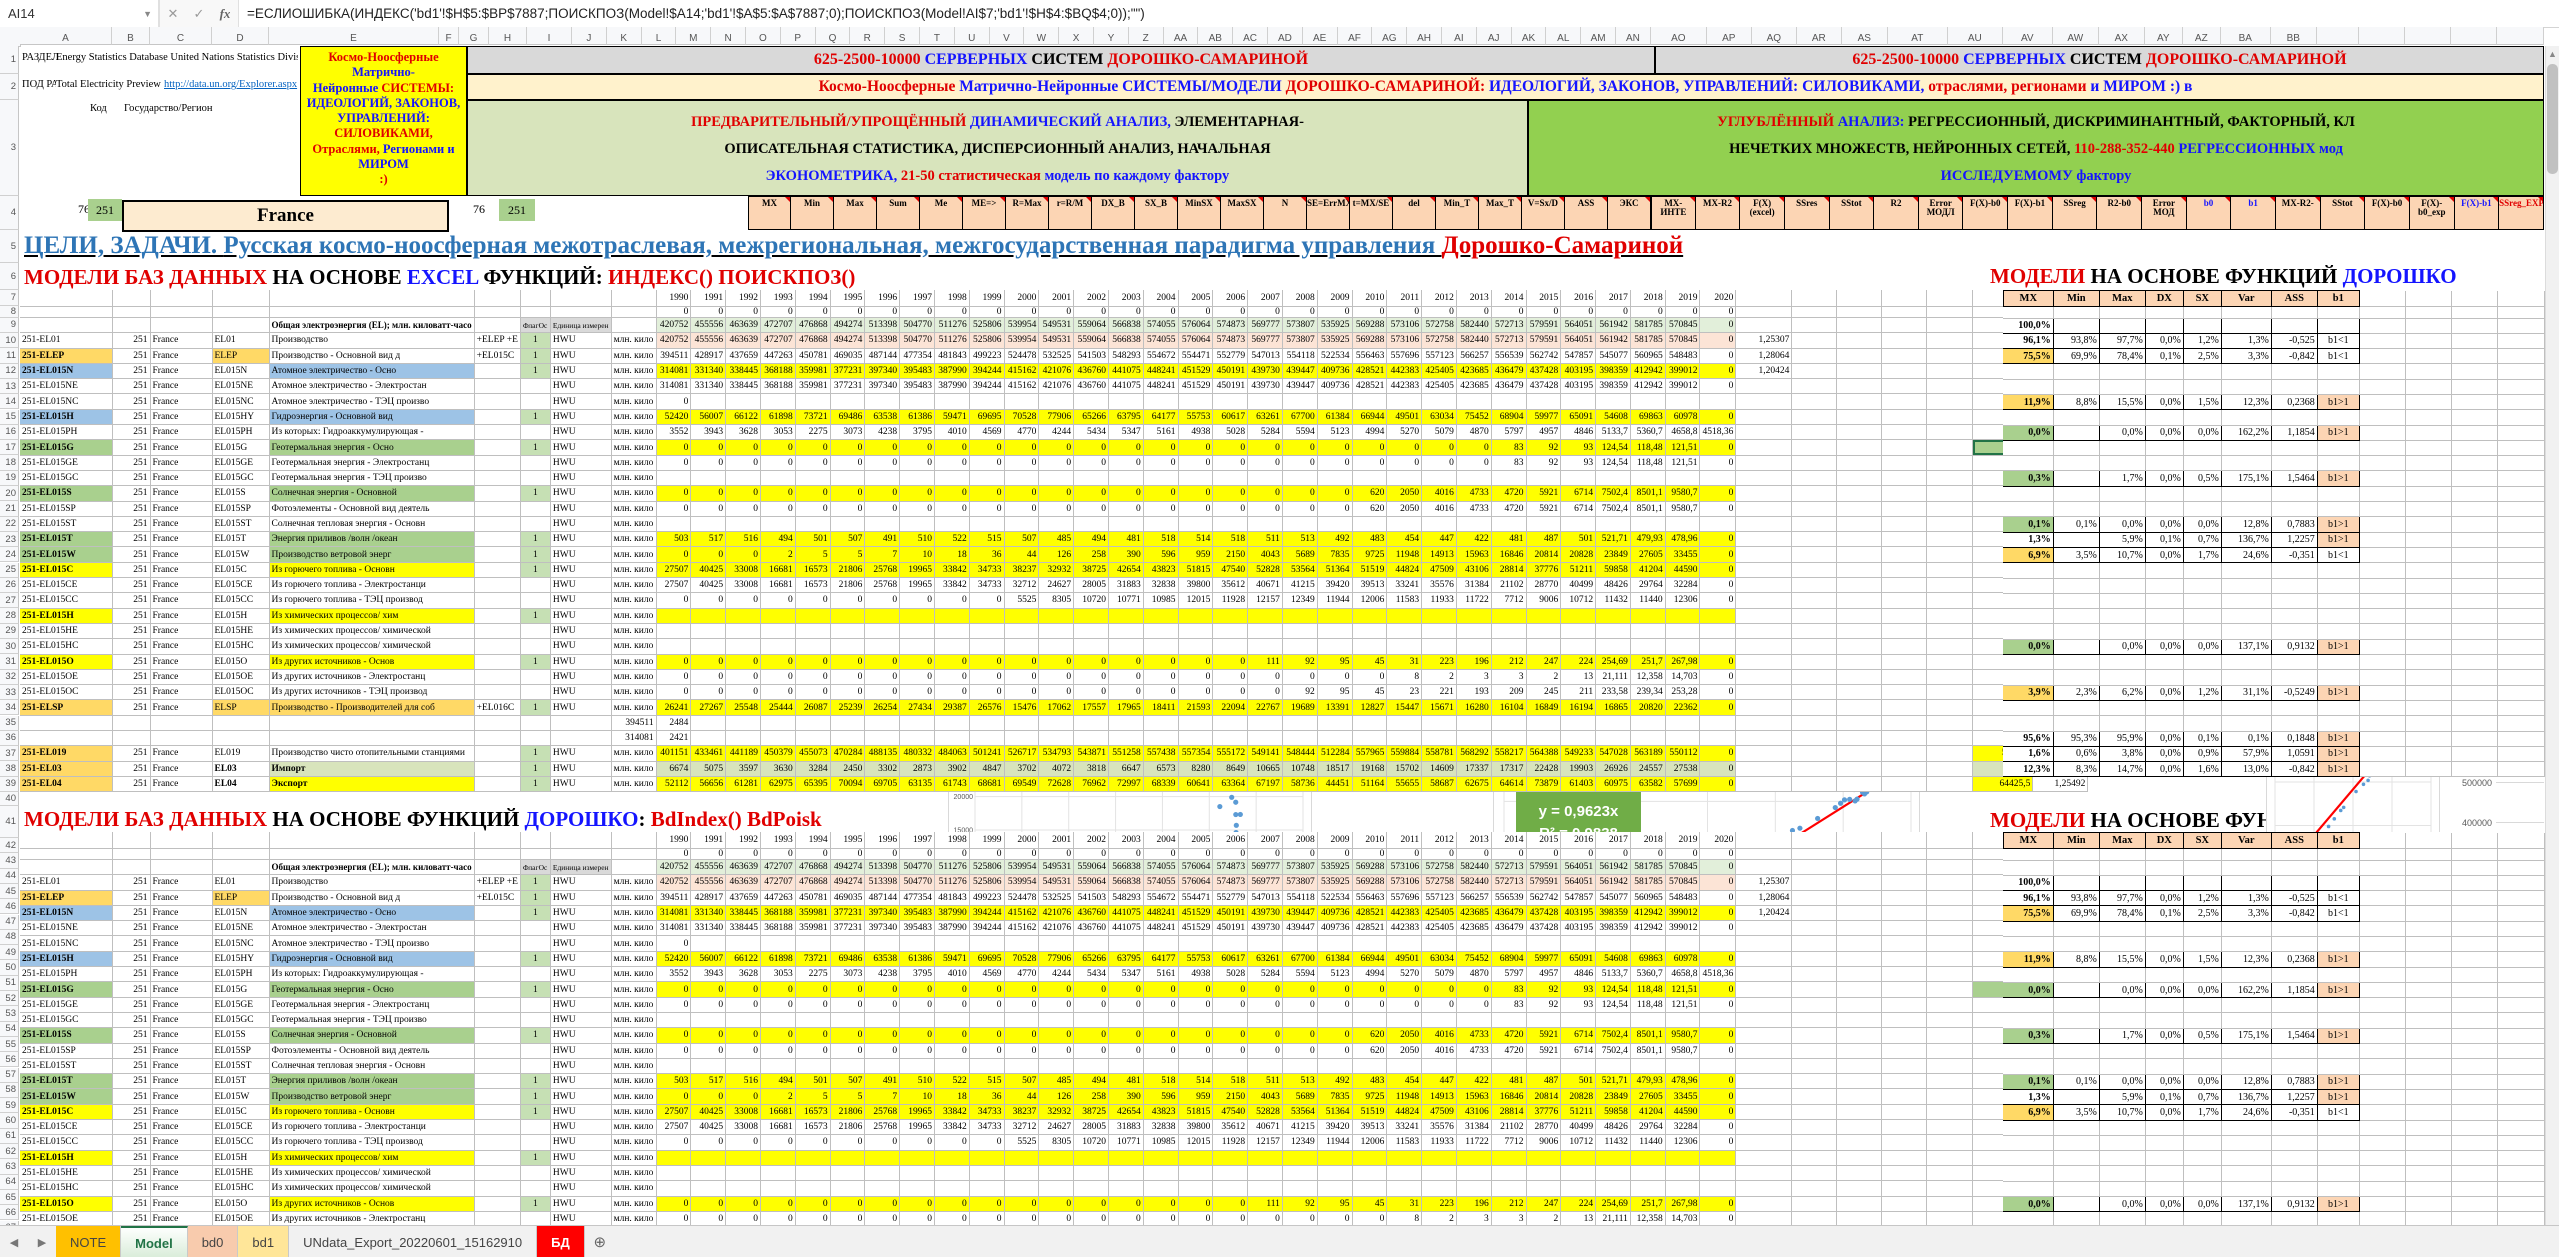  What do you see at coordinates (1439, 692) in the screenshot?
I see `cell: 221` at bounding box center [1439, 692].